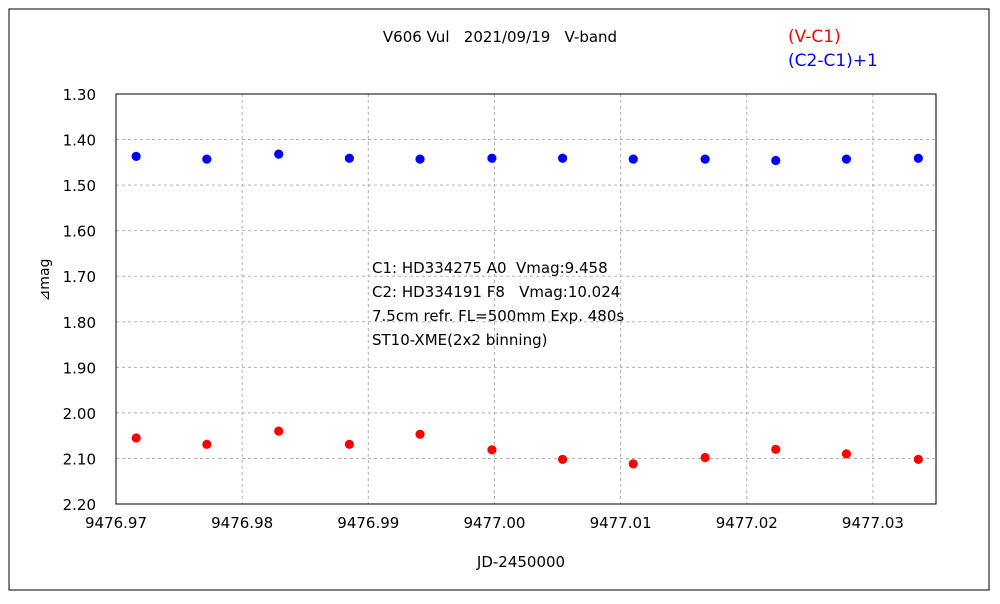  What do you see at coordinates (79, 300) in the screenshot?
I see `y-tick-labels: 1.30 1.40 1.50 1.60 1.70 1.80 1.90 2.00 2.10 2.20` at bounding box center [79, 300].